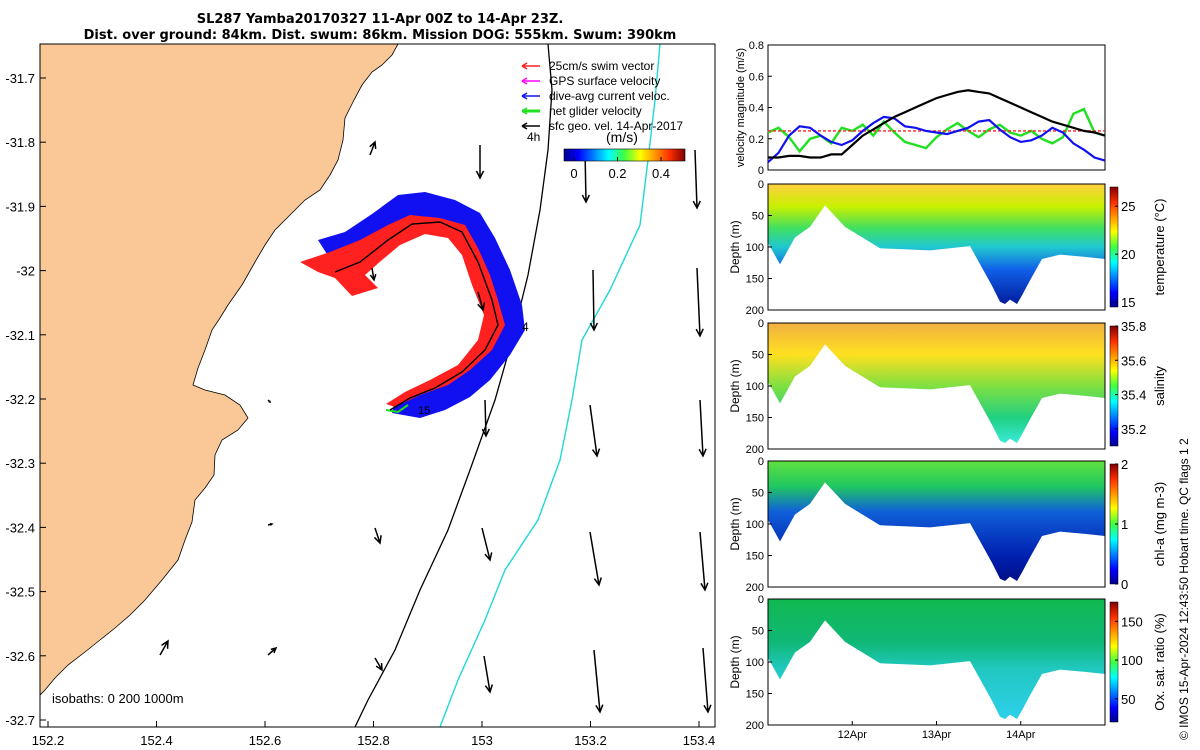  What do you see at coordinates (1159, 247) in the screenshot?
I see `colorbar-axis-label: temperature (°C)` at bounding box center [1159, 247].